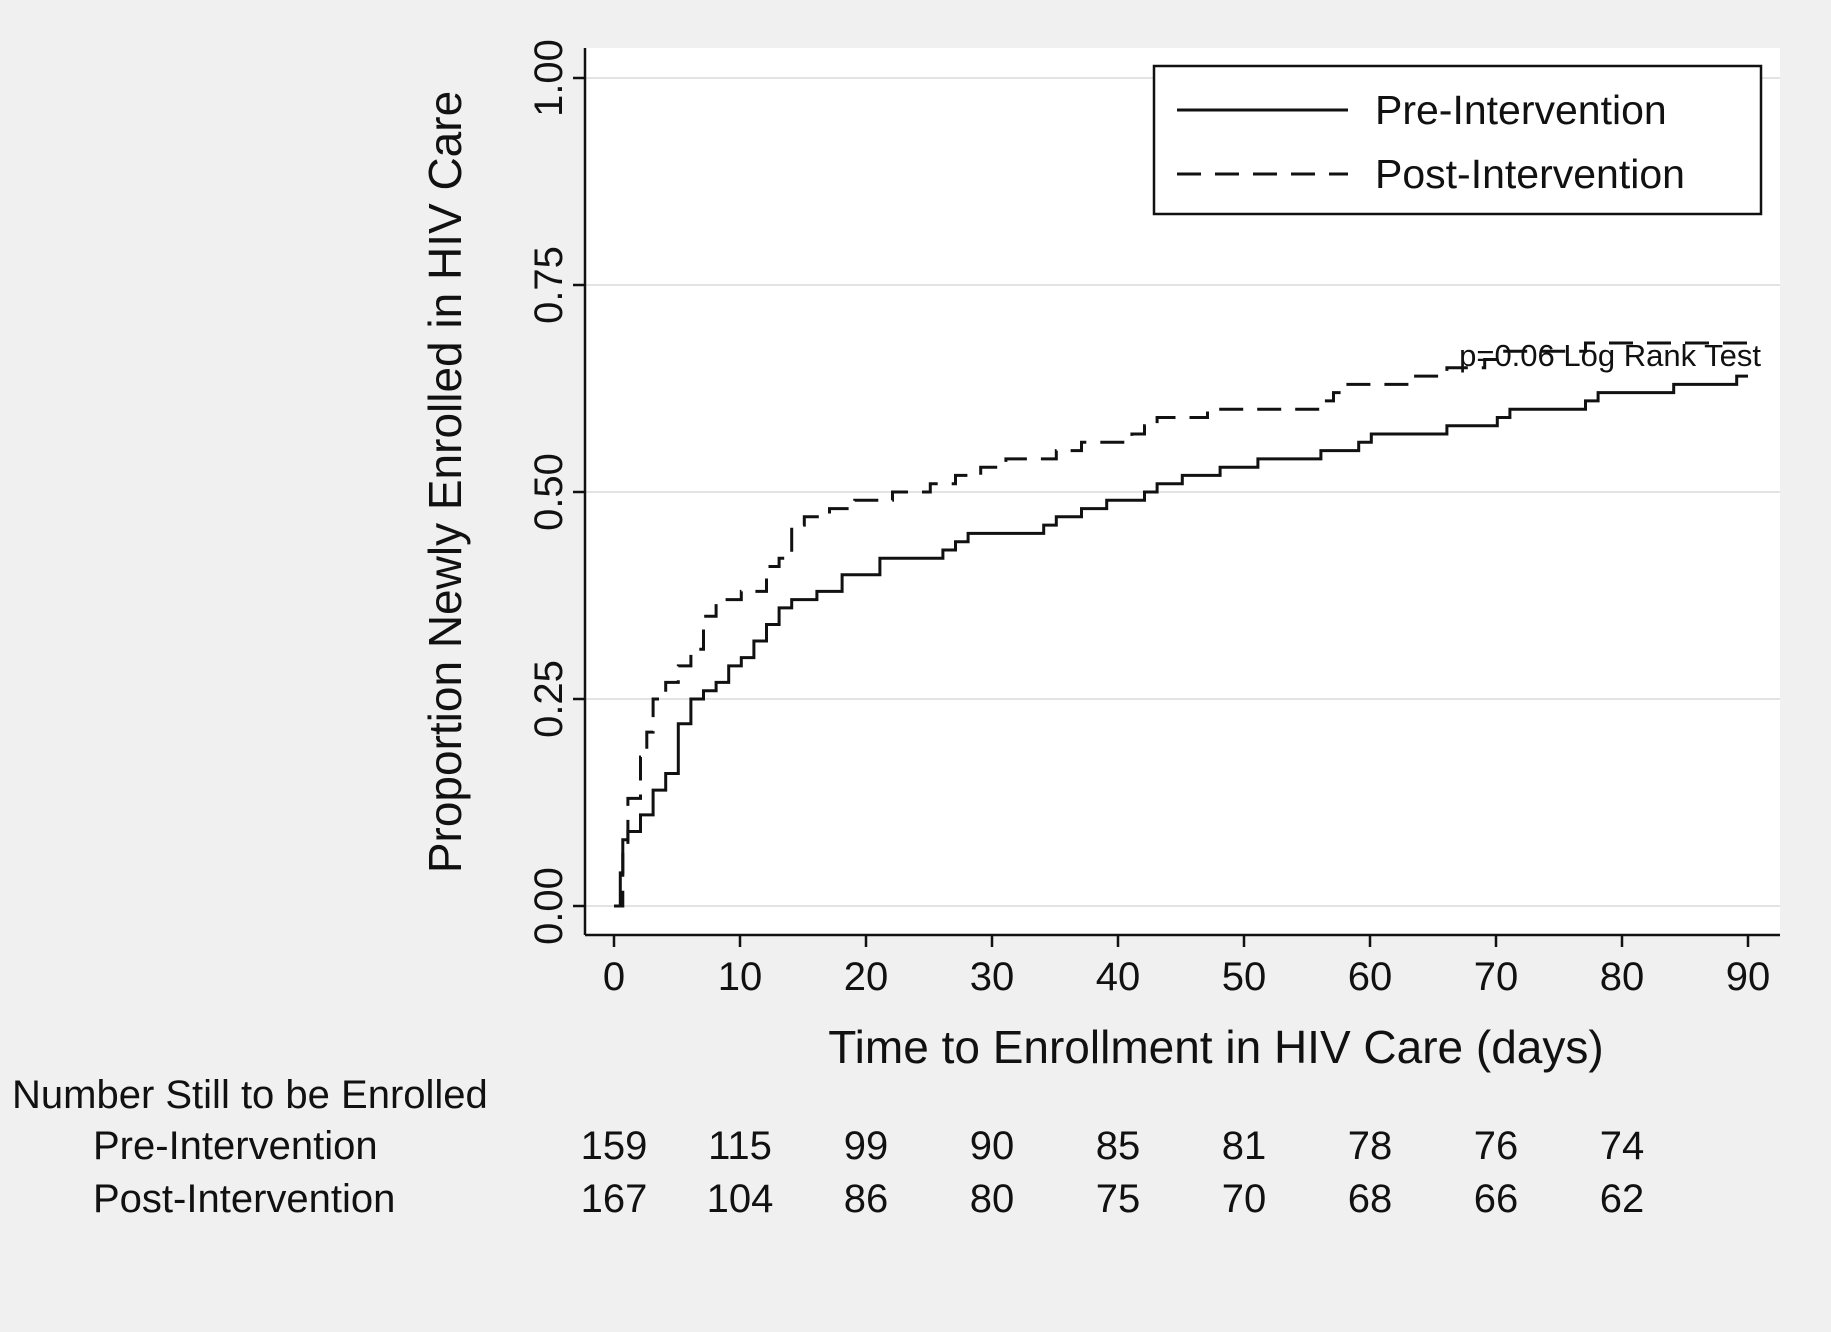  Describe the element at coordinates (1113, 1172) in the screenshot. I see `risk-table-values: 159 115 99 90 85 81 78 76 74 167 104 86 80 75 70 68 66 62` at that location.